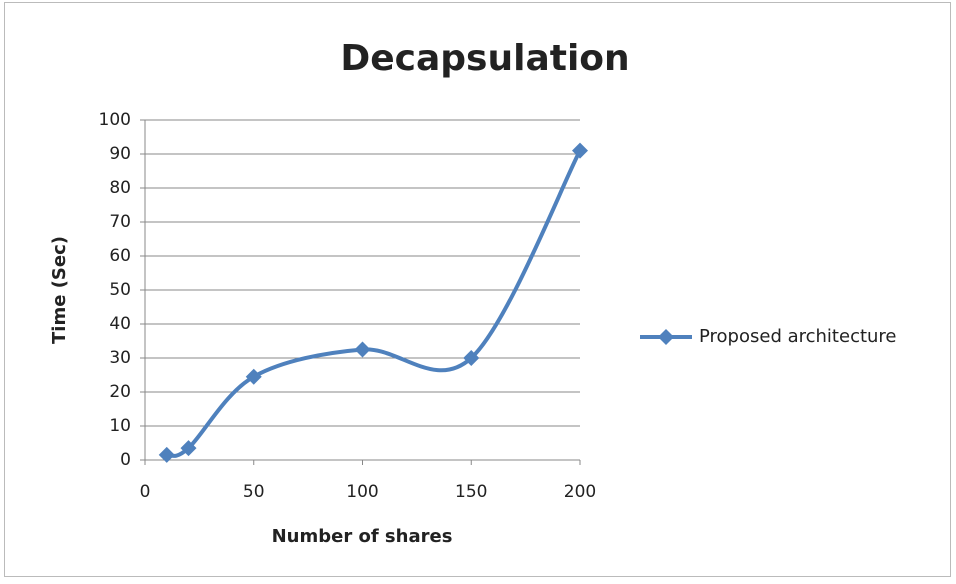 The height and width of the screenshot is (584, 956). Describe the element at coordinates (125, 460) in the screenshot. I see `y-tick-label: 0` at that location.